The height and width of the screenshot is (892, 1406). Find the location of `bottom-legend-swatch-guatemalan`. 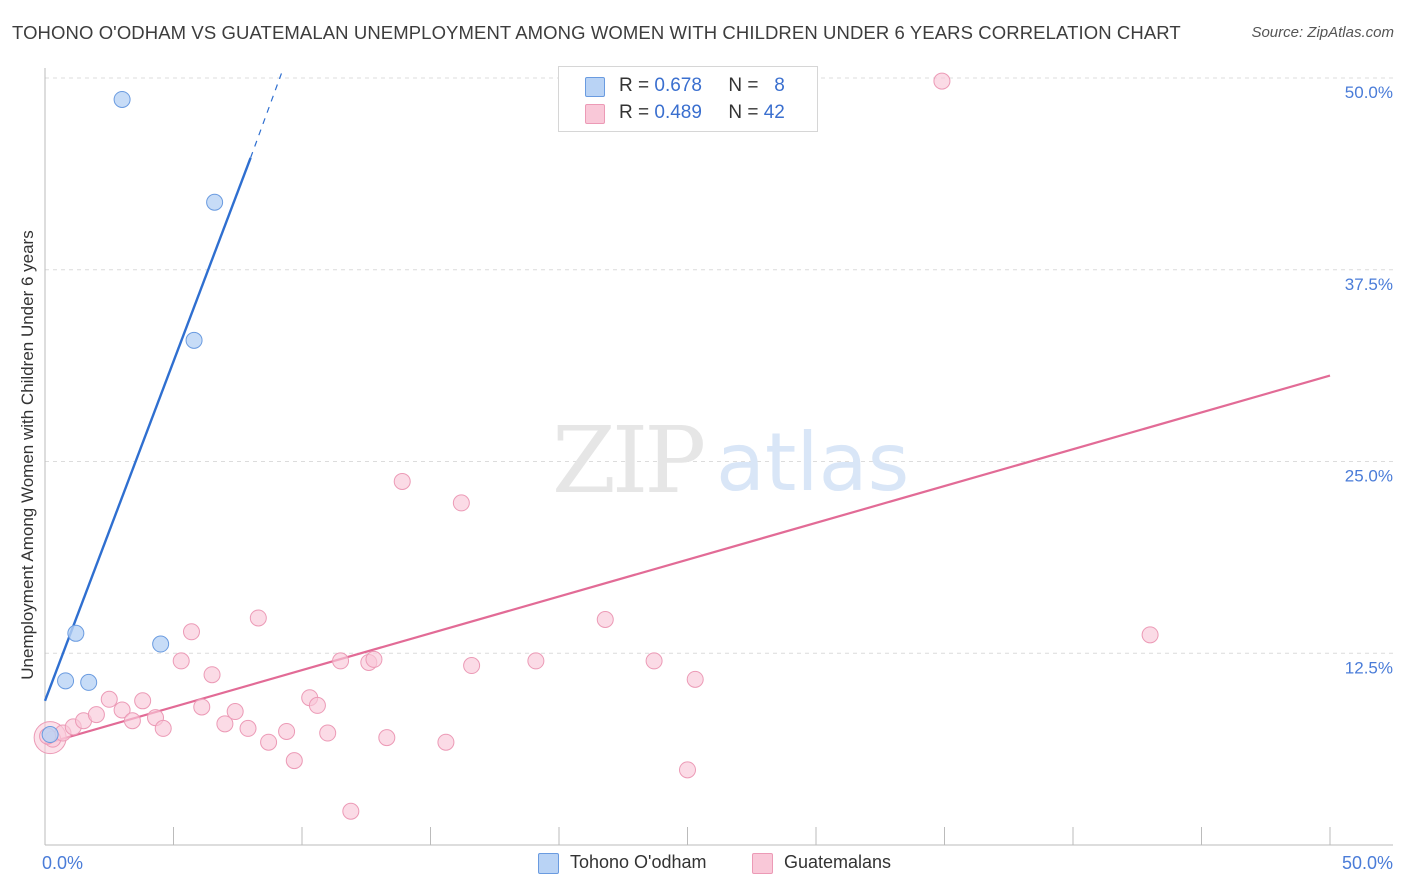

bottom-legend-swatch-guatemalan is located at coordinates (762, 863).